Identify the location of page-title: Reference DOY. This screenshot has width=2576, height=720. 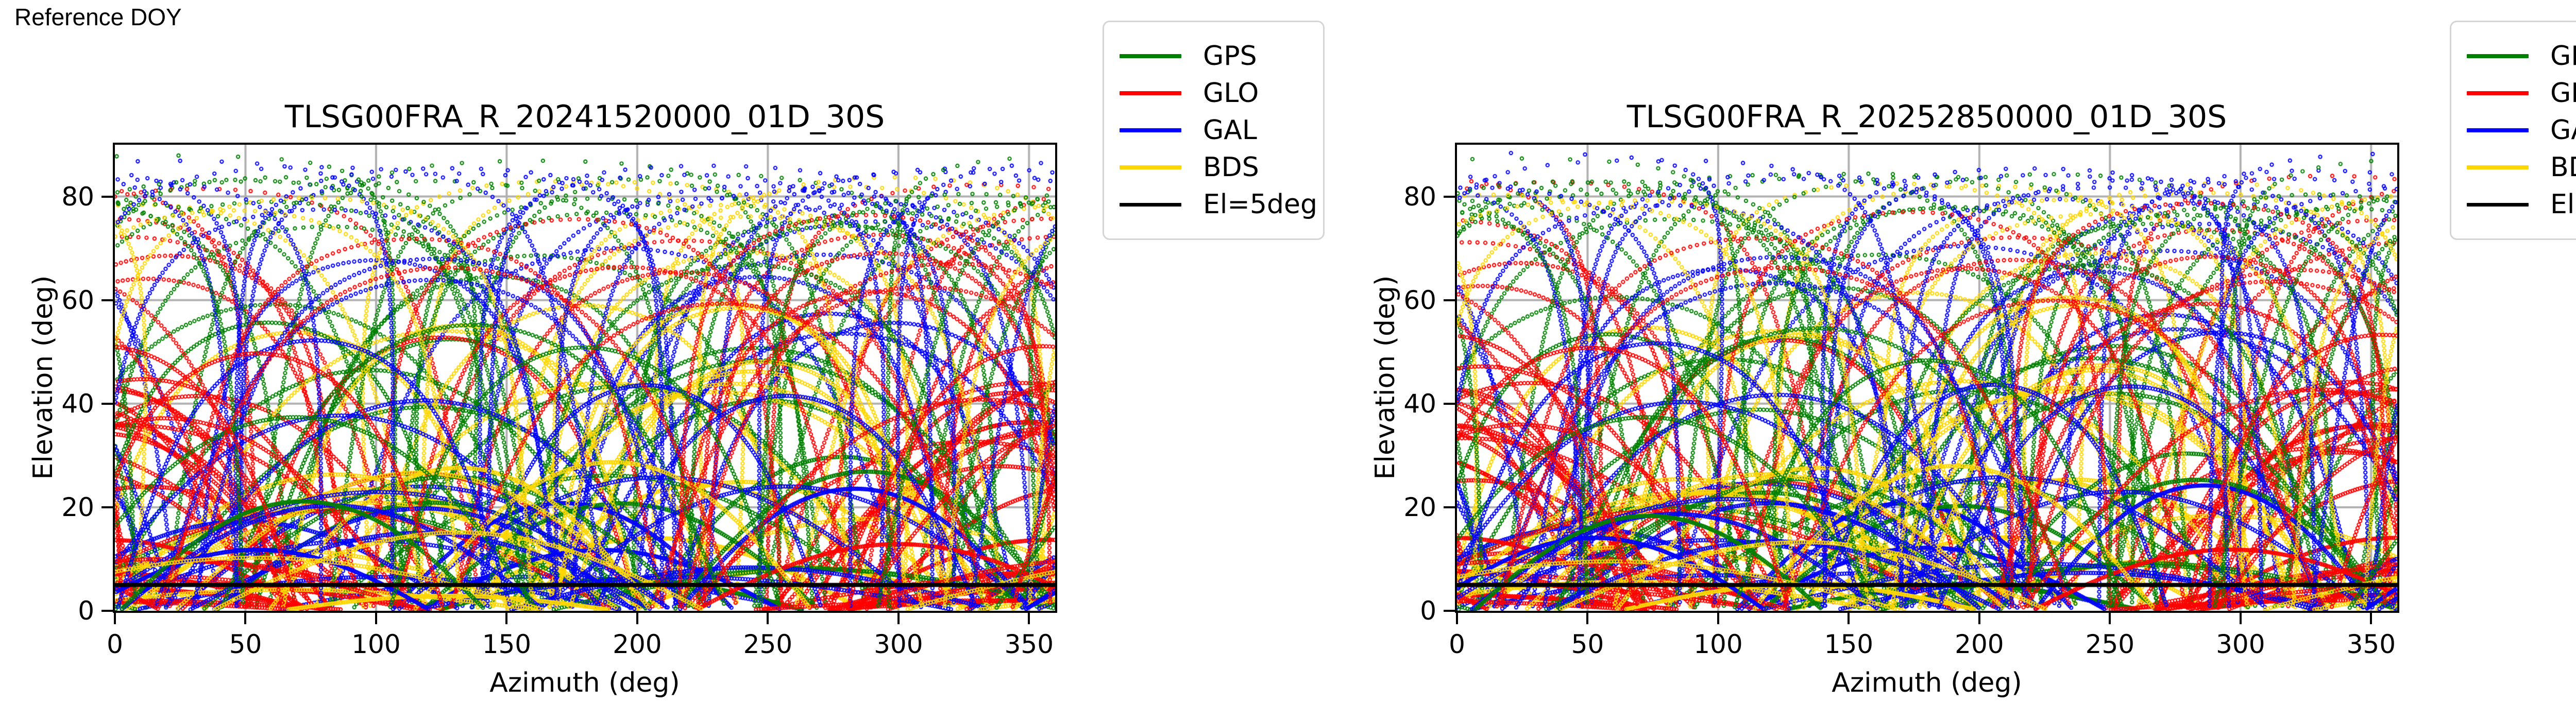
(98, 17).